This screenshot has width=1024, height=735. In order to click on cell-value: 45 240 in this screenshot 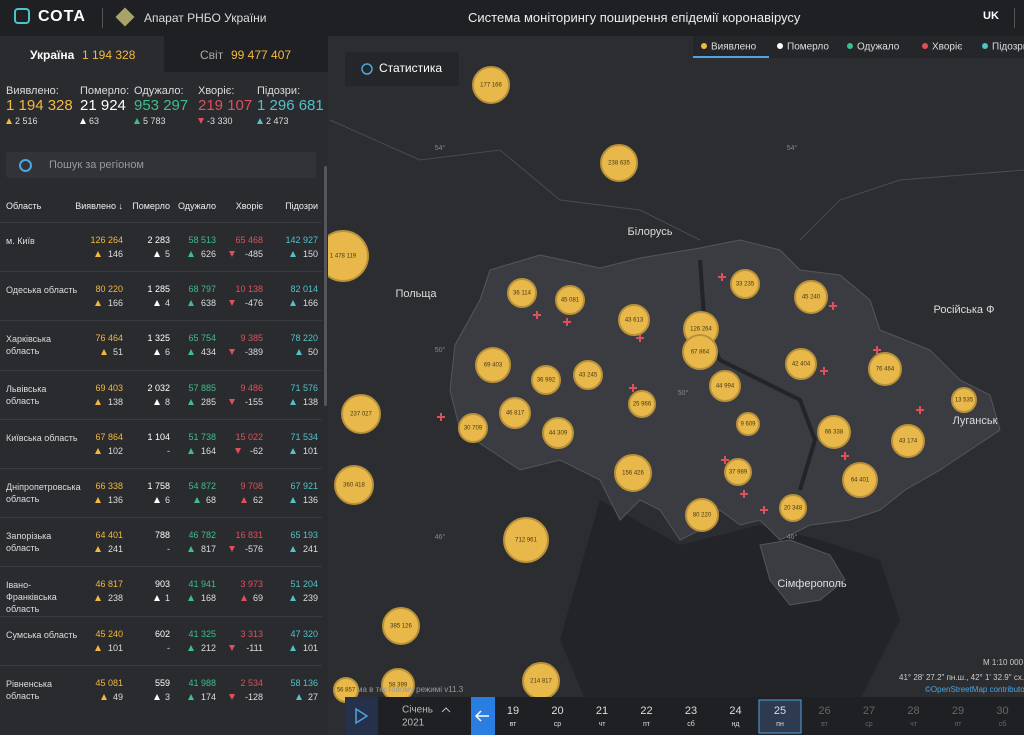, I will do `click(109, 633)`.